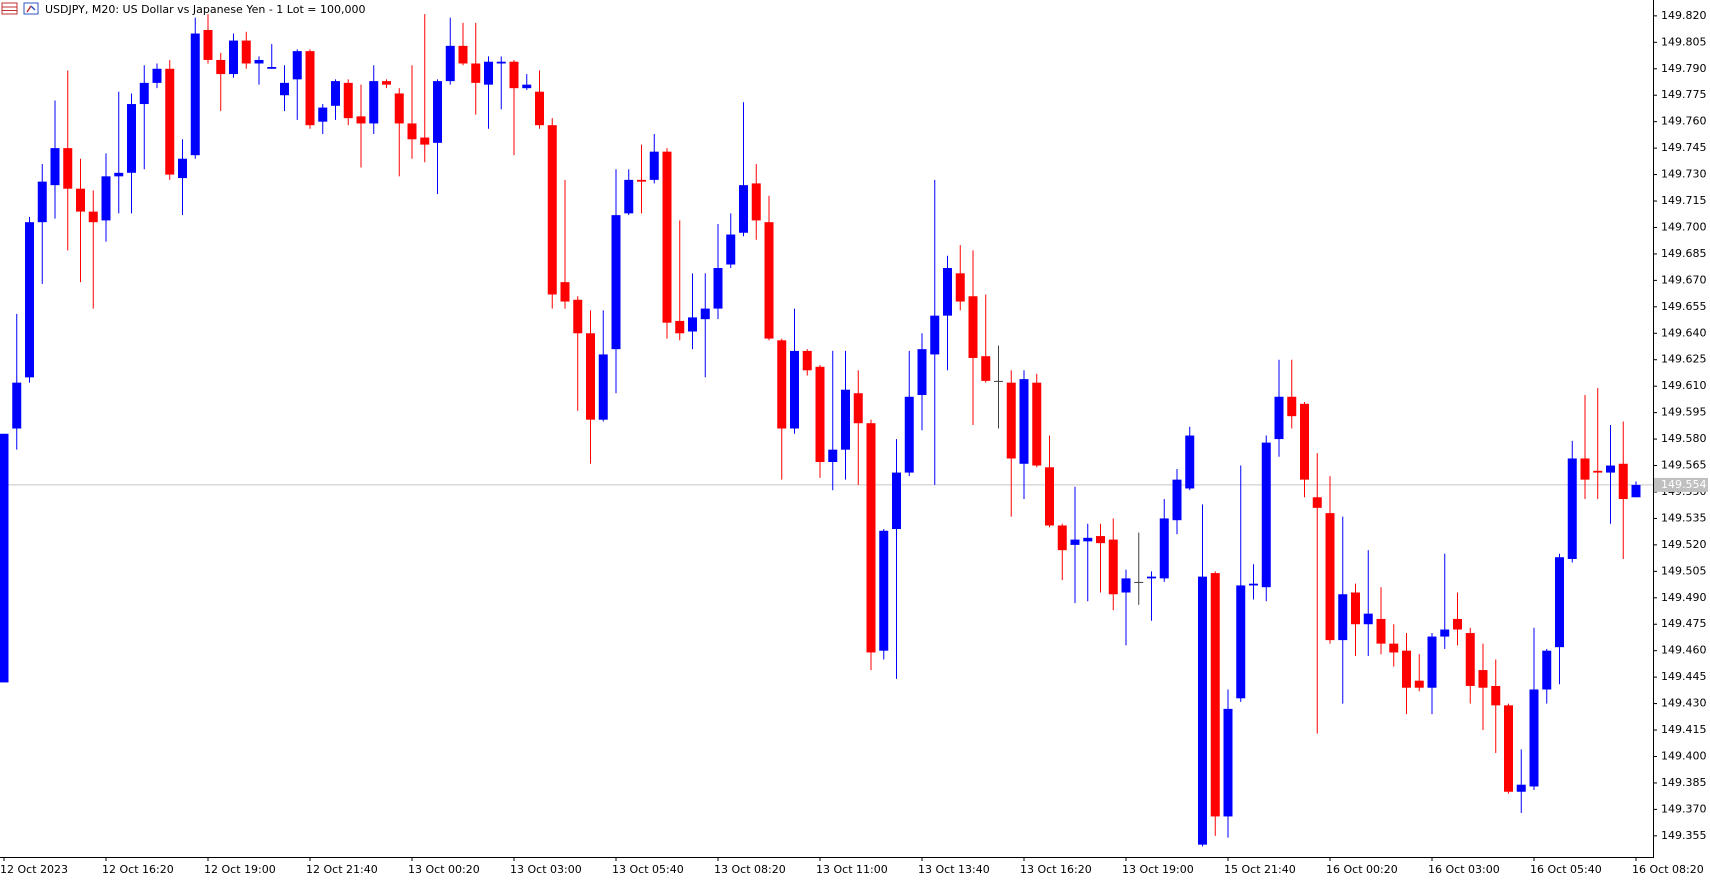 Image resolution: width=1710 pixels, height=880 pixels. Describe the element at coordinates (1684, 703) in the screenshot. I see `y-tick-label: 149.430` at that location.